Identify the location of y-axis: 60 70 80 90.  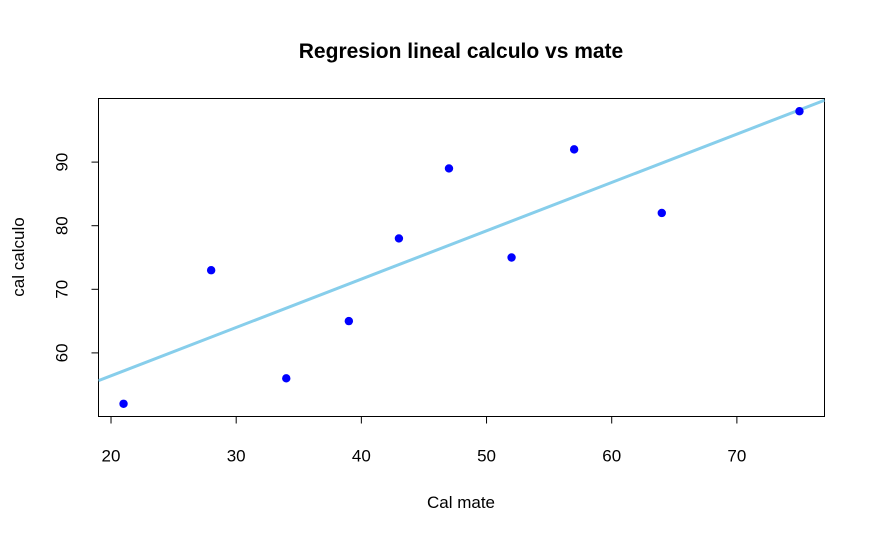
(76, 257).